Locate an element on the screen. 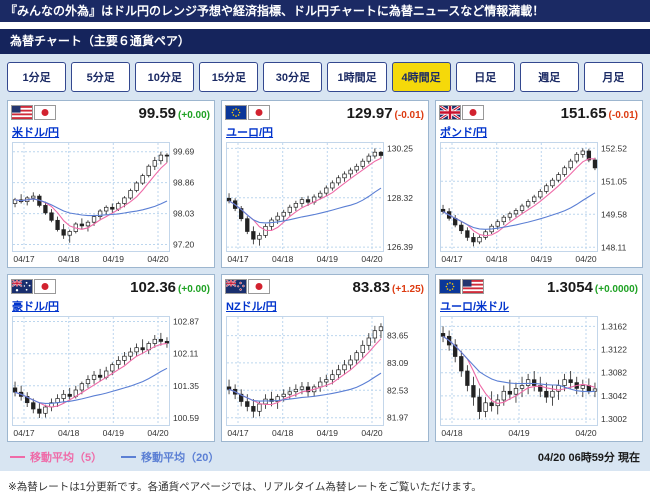 This screenshot has height=504, width=650. svg-text: 81.97 is located at coordinates (398, 418).